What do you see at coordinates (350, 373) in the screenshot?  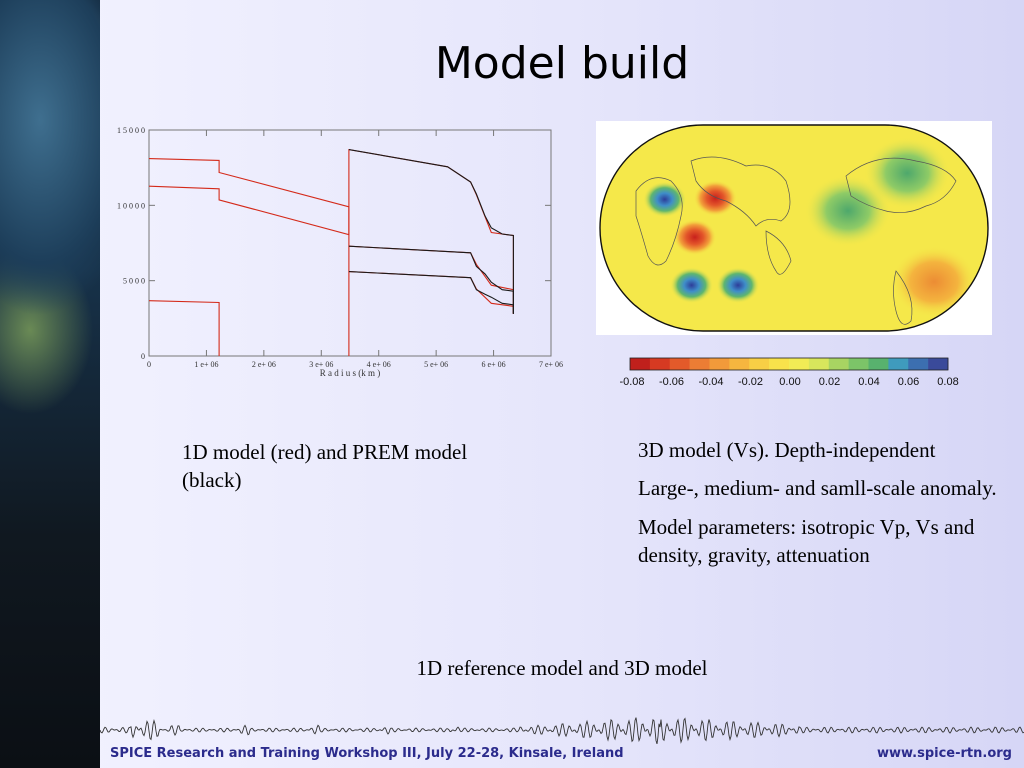 I see `chart-xlabel: R a d i u s (k m )` at bounding box center [350, 373].